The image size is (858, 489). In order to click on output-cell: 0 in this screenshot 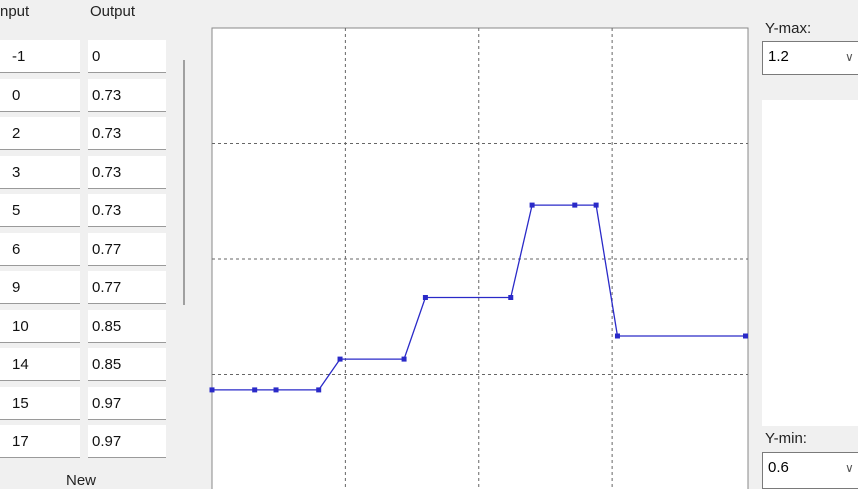, I will do `click(127, 56)`.